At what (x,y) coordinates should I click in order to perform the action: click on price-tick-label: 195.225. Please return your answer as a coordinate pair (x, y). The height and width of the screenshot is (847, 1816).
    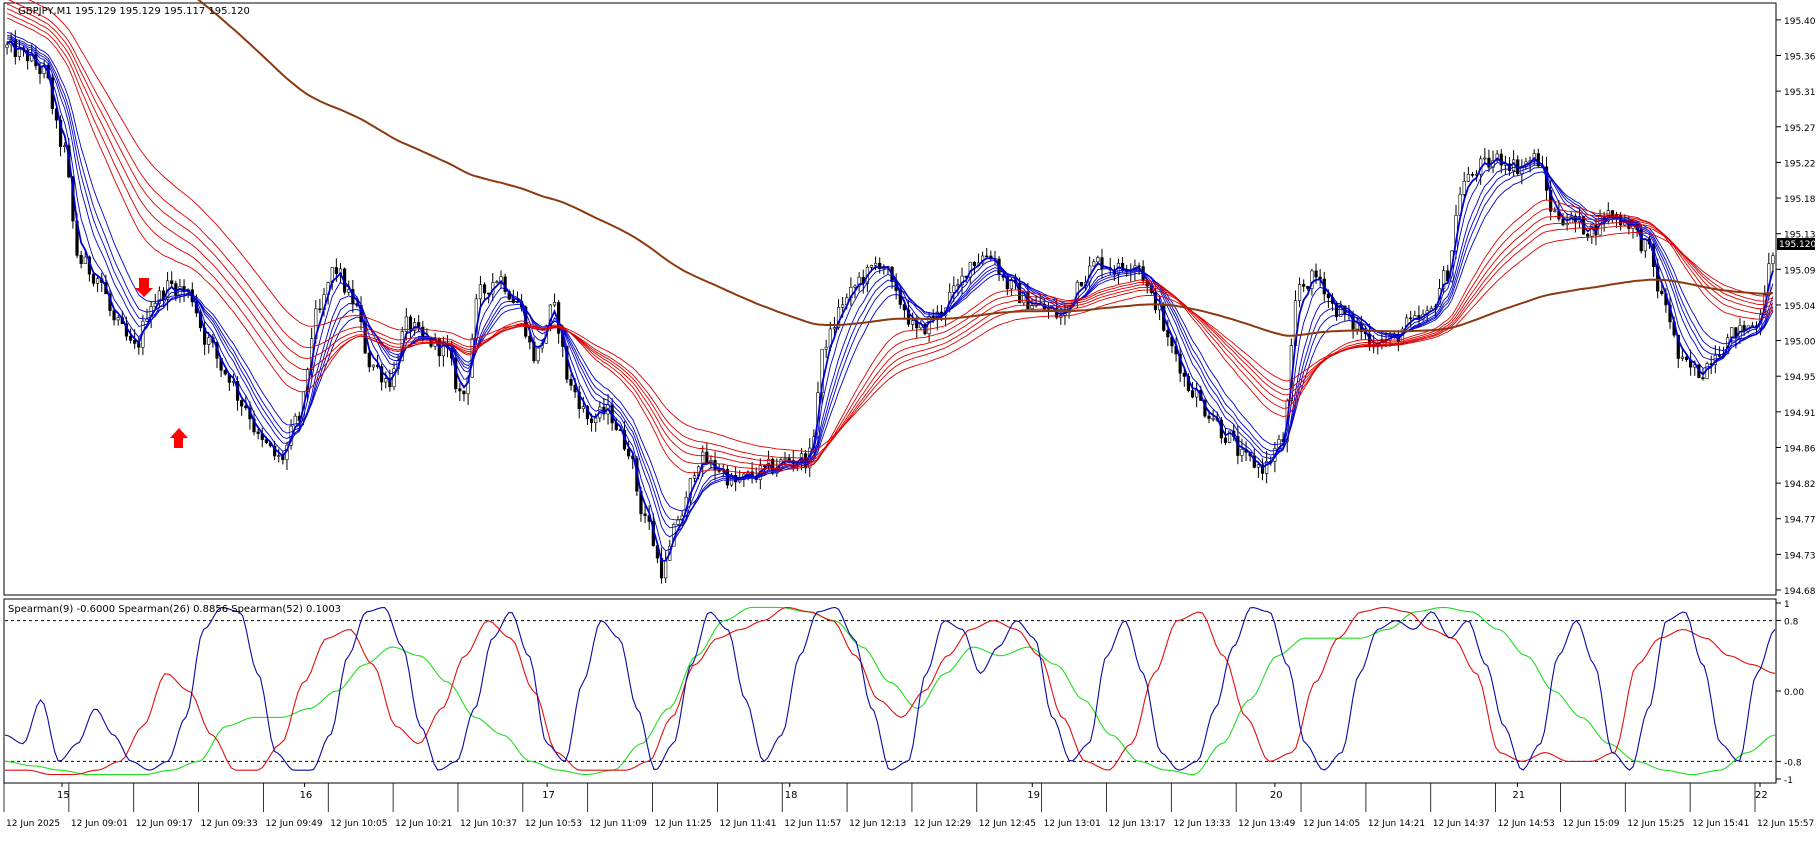
    Looking at the image, I should click on (1800, 164).